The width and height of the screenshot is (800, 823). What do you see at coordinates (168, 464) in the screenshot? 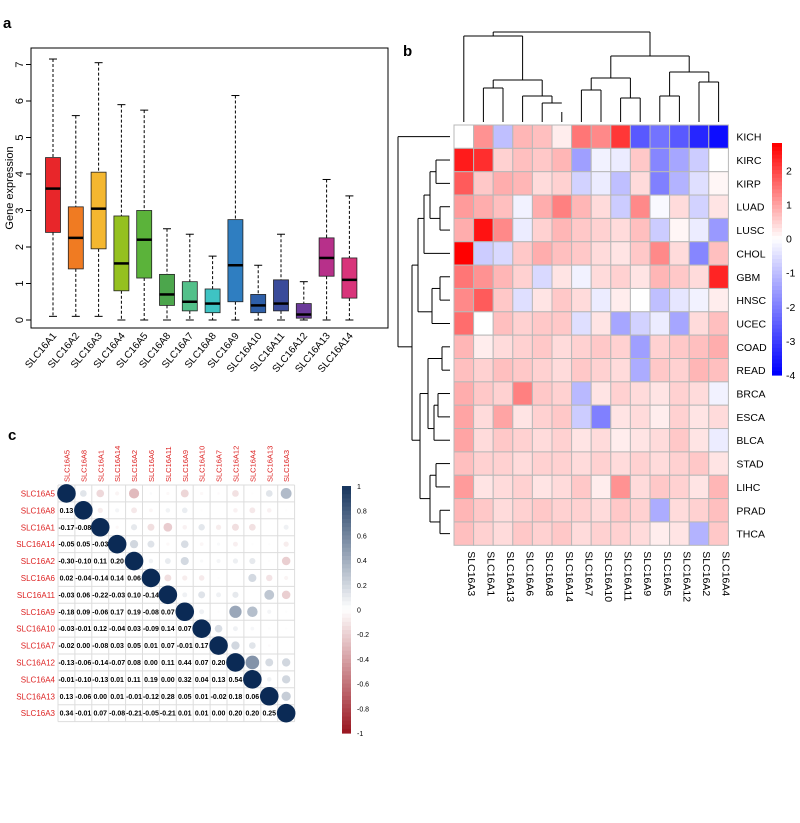
I see `corr-col-label: SLC16A11` at bounding box center [168, 464].